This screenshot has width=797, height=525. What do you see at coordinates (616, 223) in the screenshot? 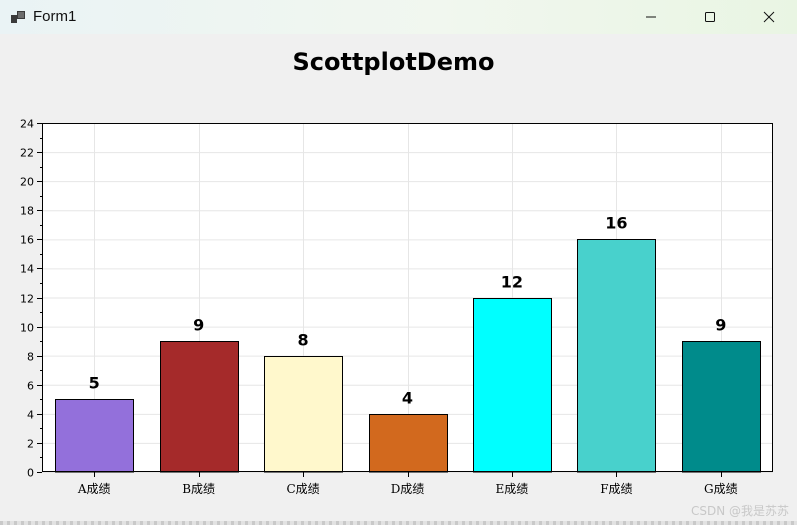
I see `bar-value-label: 16` at bounding box center [616, 223].